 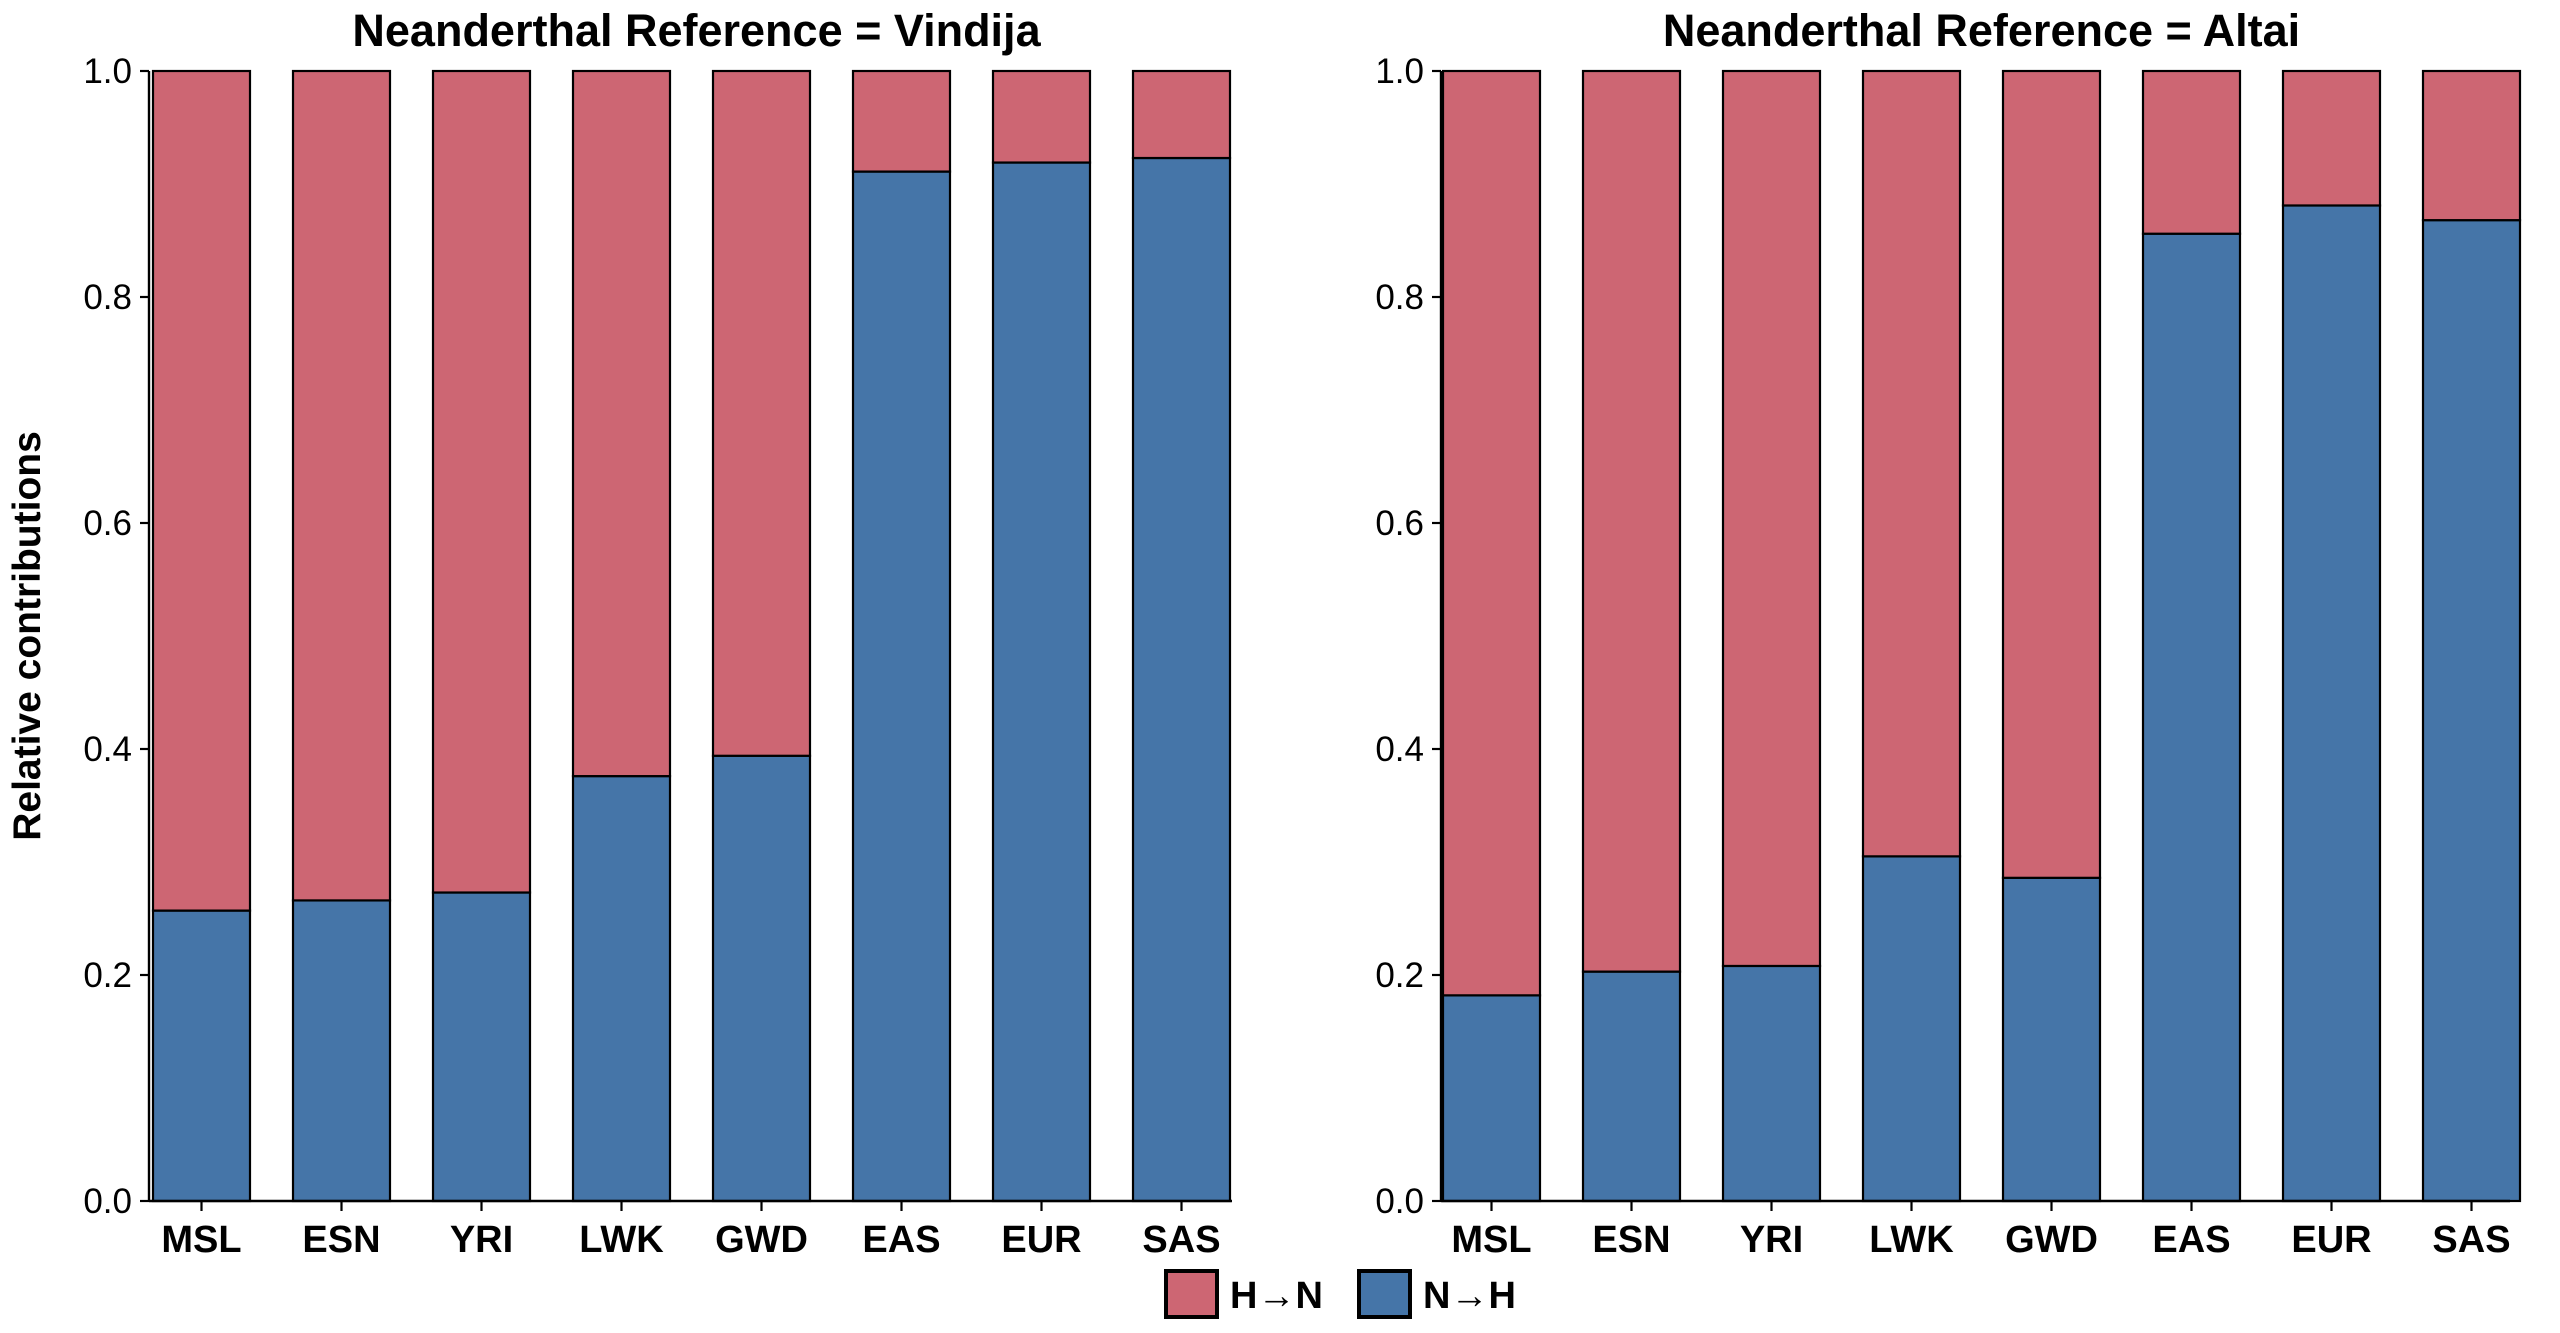 What do you see at coordinates (1191, 1294) in the screenshot?
I see `legend-swatch-h-to-n` at bounding box center [1191, 1294].